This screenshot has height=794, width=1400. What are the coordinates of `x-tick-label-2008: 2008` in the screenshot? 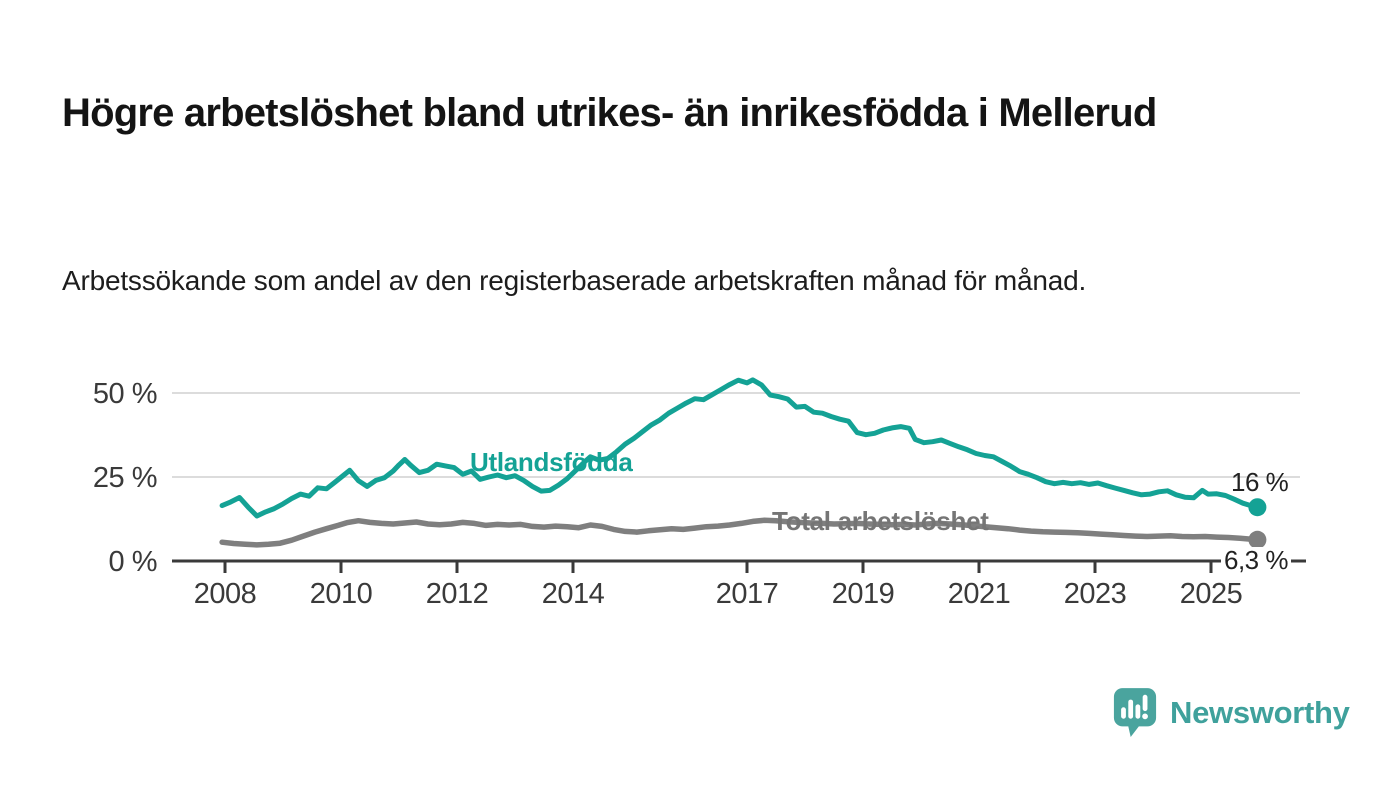 It's located at (225, 594).